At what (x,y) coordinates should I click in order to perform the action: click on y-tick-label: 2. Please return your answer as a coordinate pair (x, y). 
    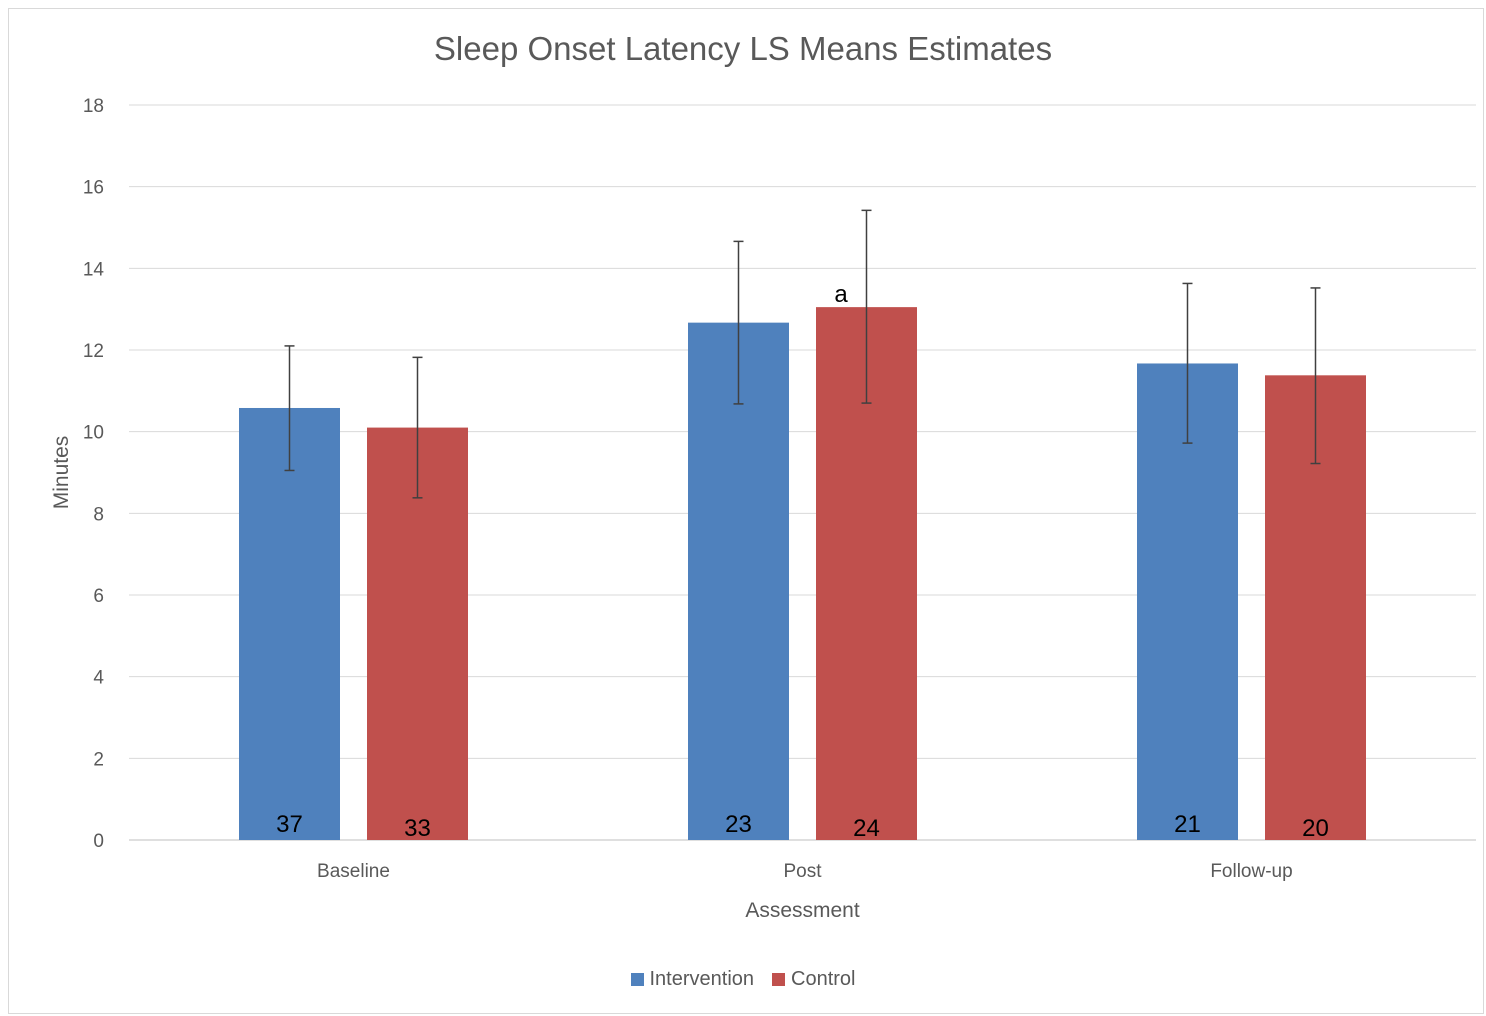
    Looking at the image, I should click on (98, 759).